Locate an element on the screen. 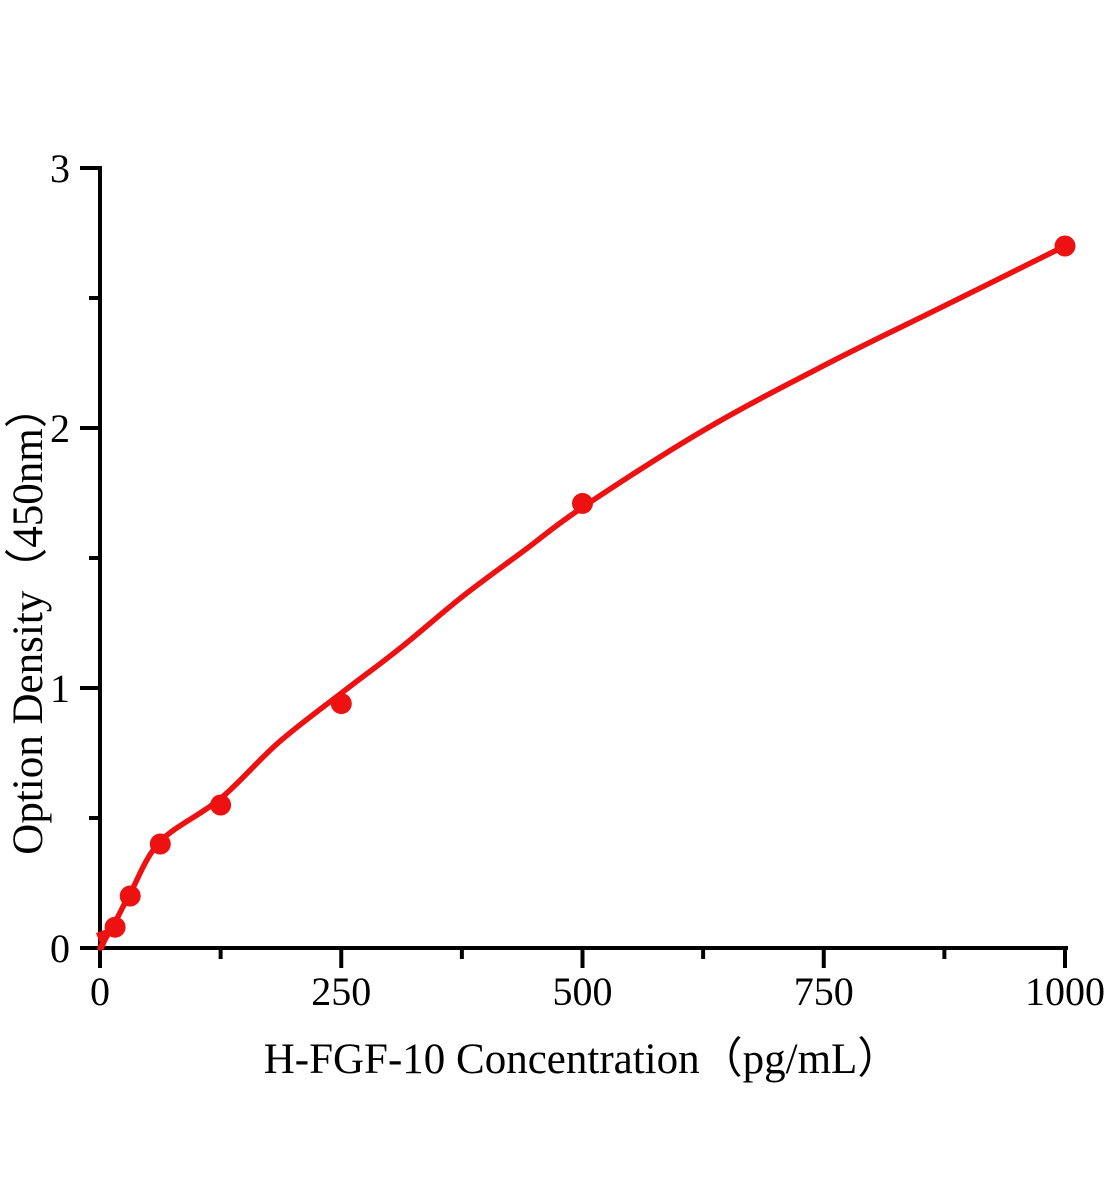 Image resolution: width=1104 pixels, height=1200 pixels. x-axis-title: H-FGF-10 Concentration（pg/mL） is located at coordinates (582, 1059).